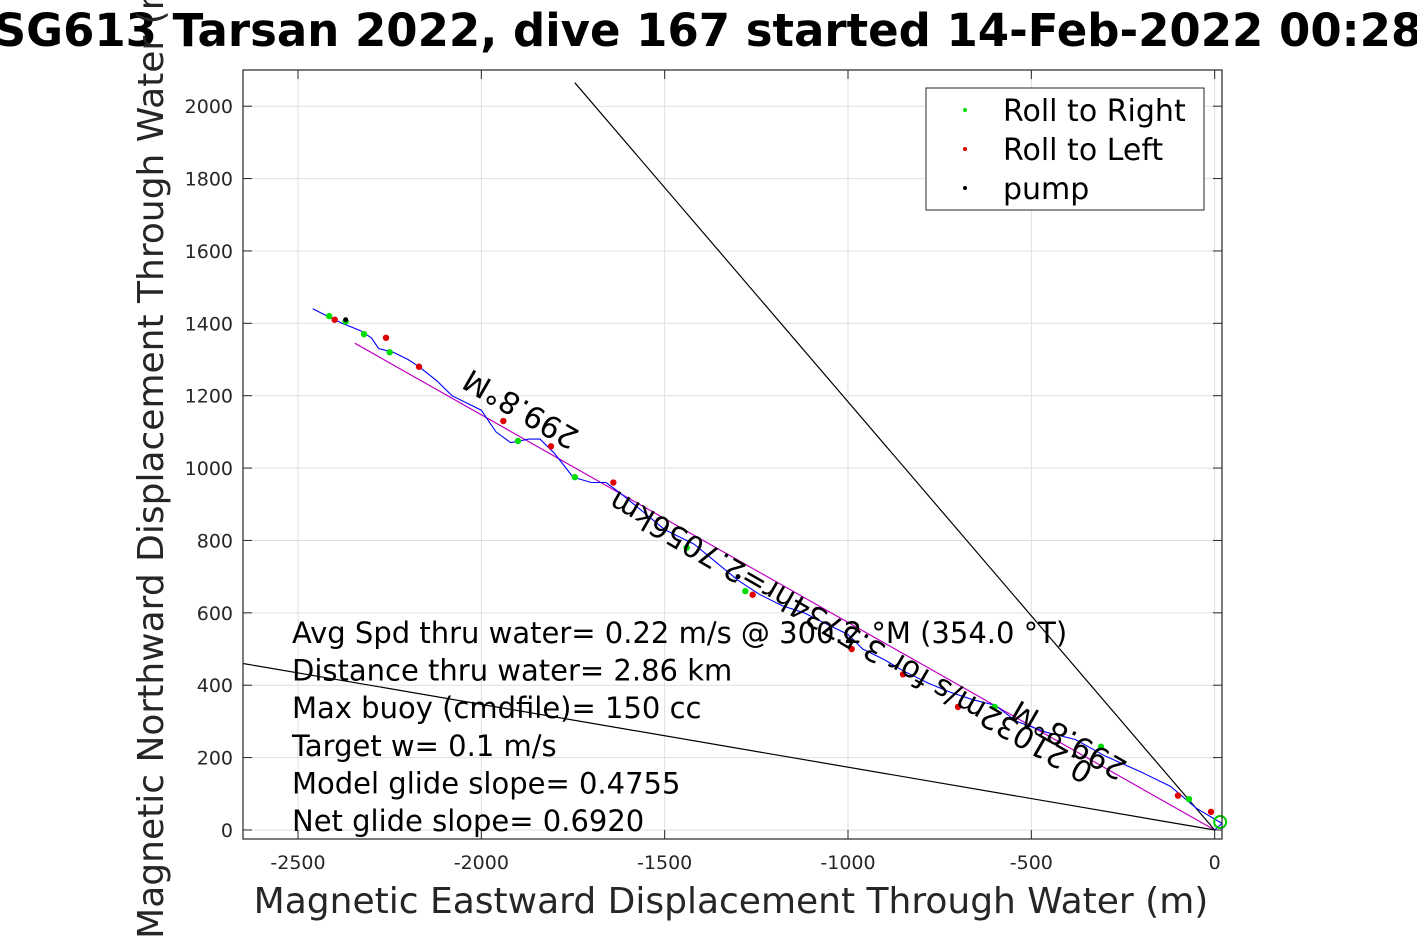  I want to click on y-tick-label: 2000, so click(209, 107).